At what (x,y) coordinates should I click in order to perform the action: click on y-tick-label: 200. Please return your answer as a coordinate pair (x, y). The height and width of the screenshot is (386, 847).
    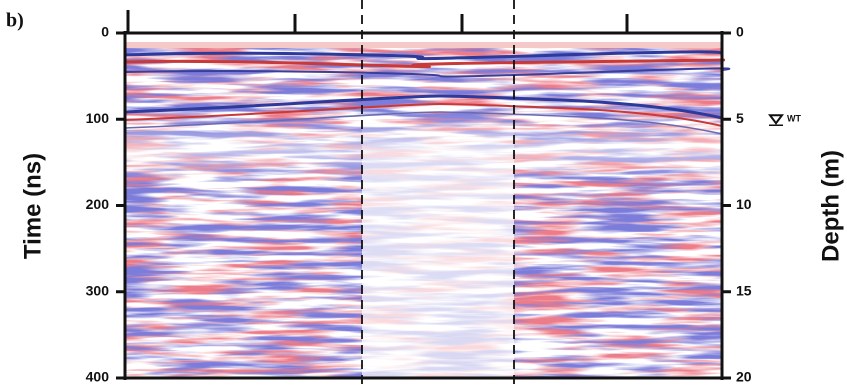
    Looking at the image, I should click on (98, 204).